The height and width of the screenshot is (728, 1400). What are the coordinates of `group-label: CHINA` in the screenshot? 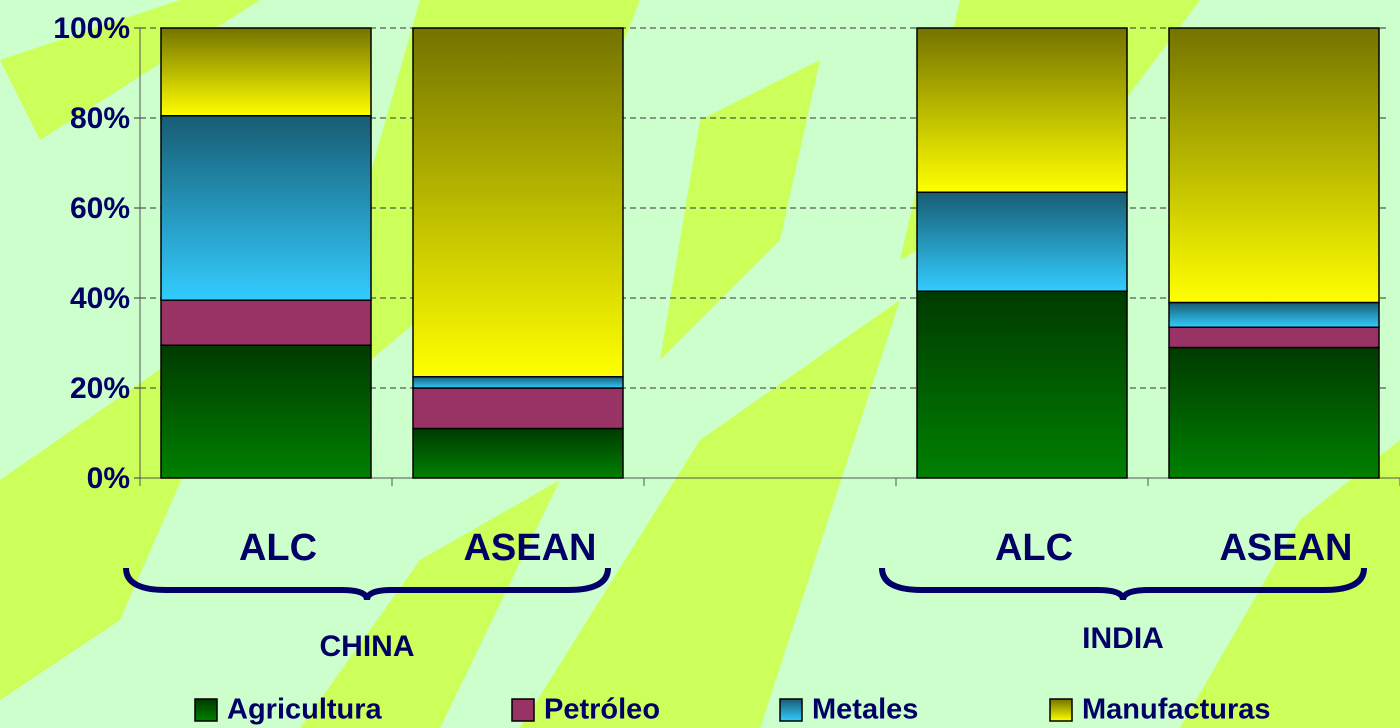 It's located at (367, 646).